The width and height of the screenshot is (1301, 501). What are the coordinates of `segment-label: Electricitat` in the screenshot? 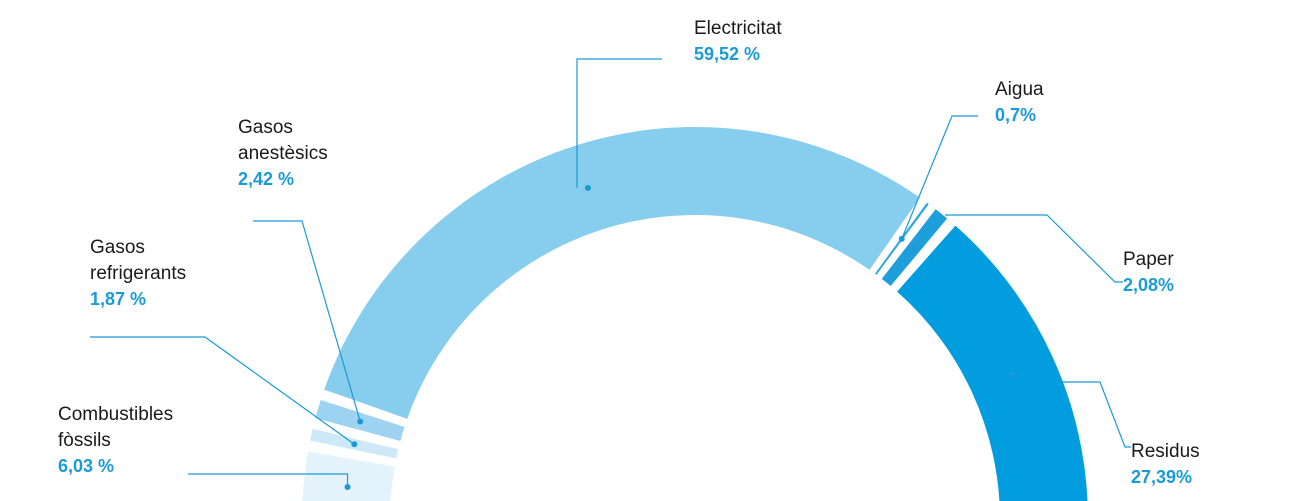 It's located at (738, 28).